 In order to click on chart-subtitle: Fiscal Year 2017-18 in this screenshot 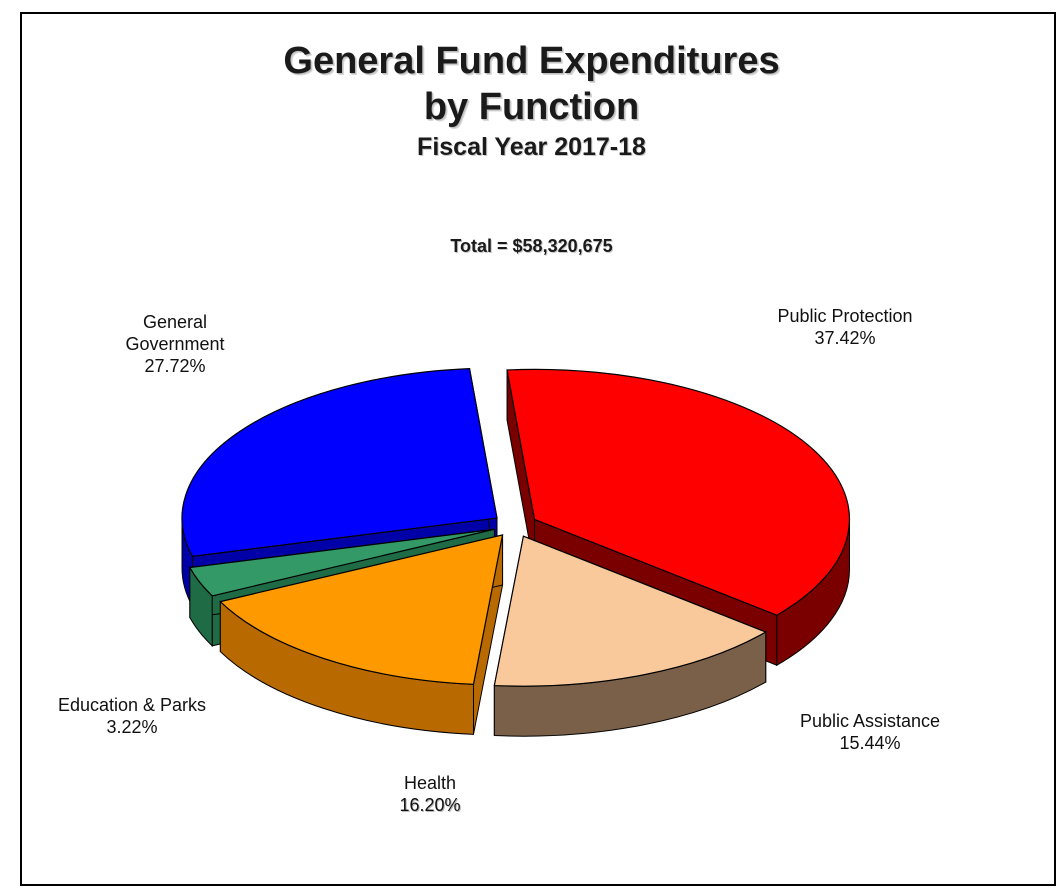, I will do `click(531, 147)`.